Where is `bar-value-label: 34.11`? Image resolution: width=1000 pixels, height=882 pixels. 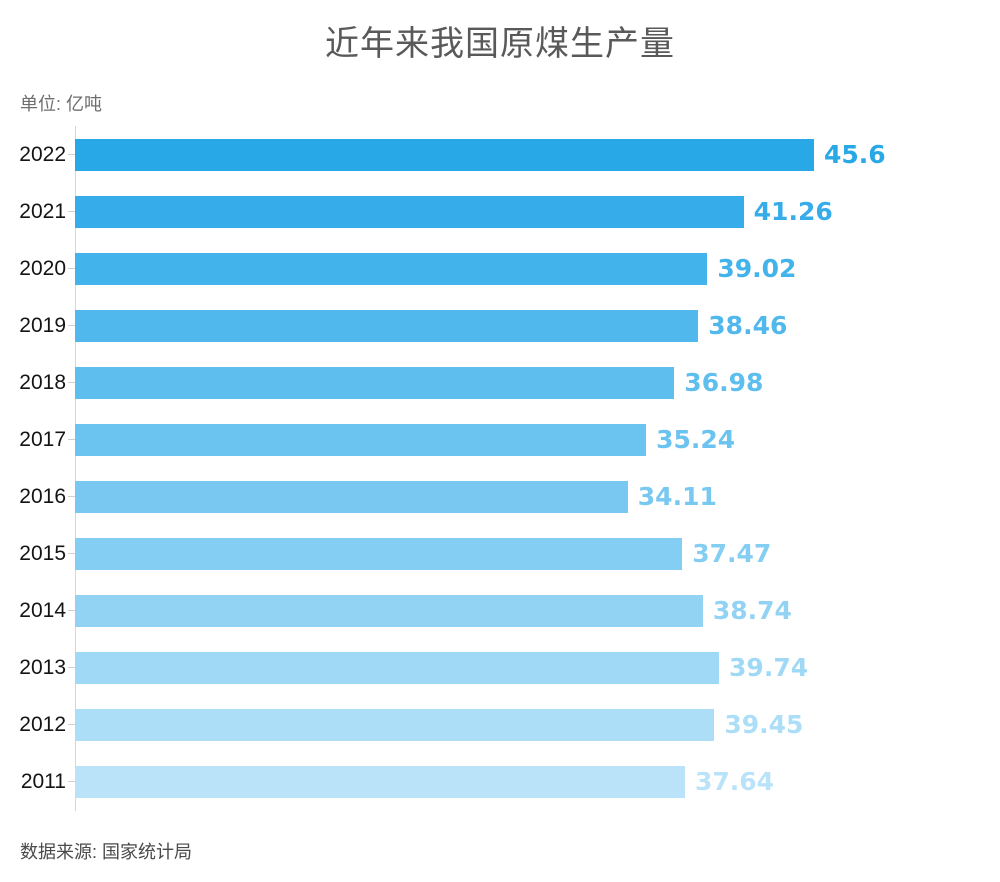
bar-value-label: 34.11 is located at coordinates (677, 496).